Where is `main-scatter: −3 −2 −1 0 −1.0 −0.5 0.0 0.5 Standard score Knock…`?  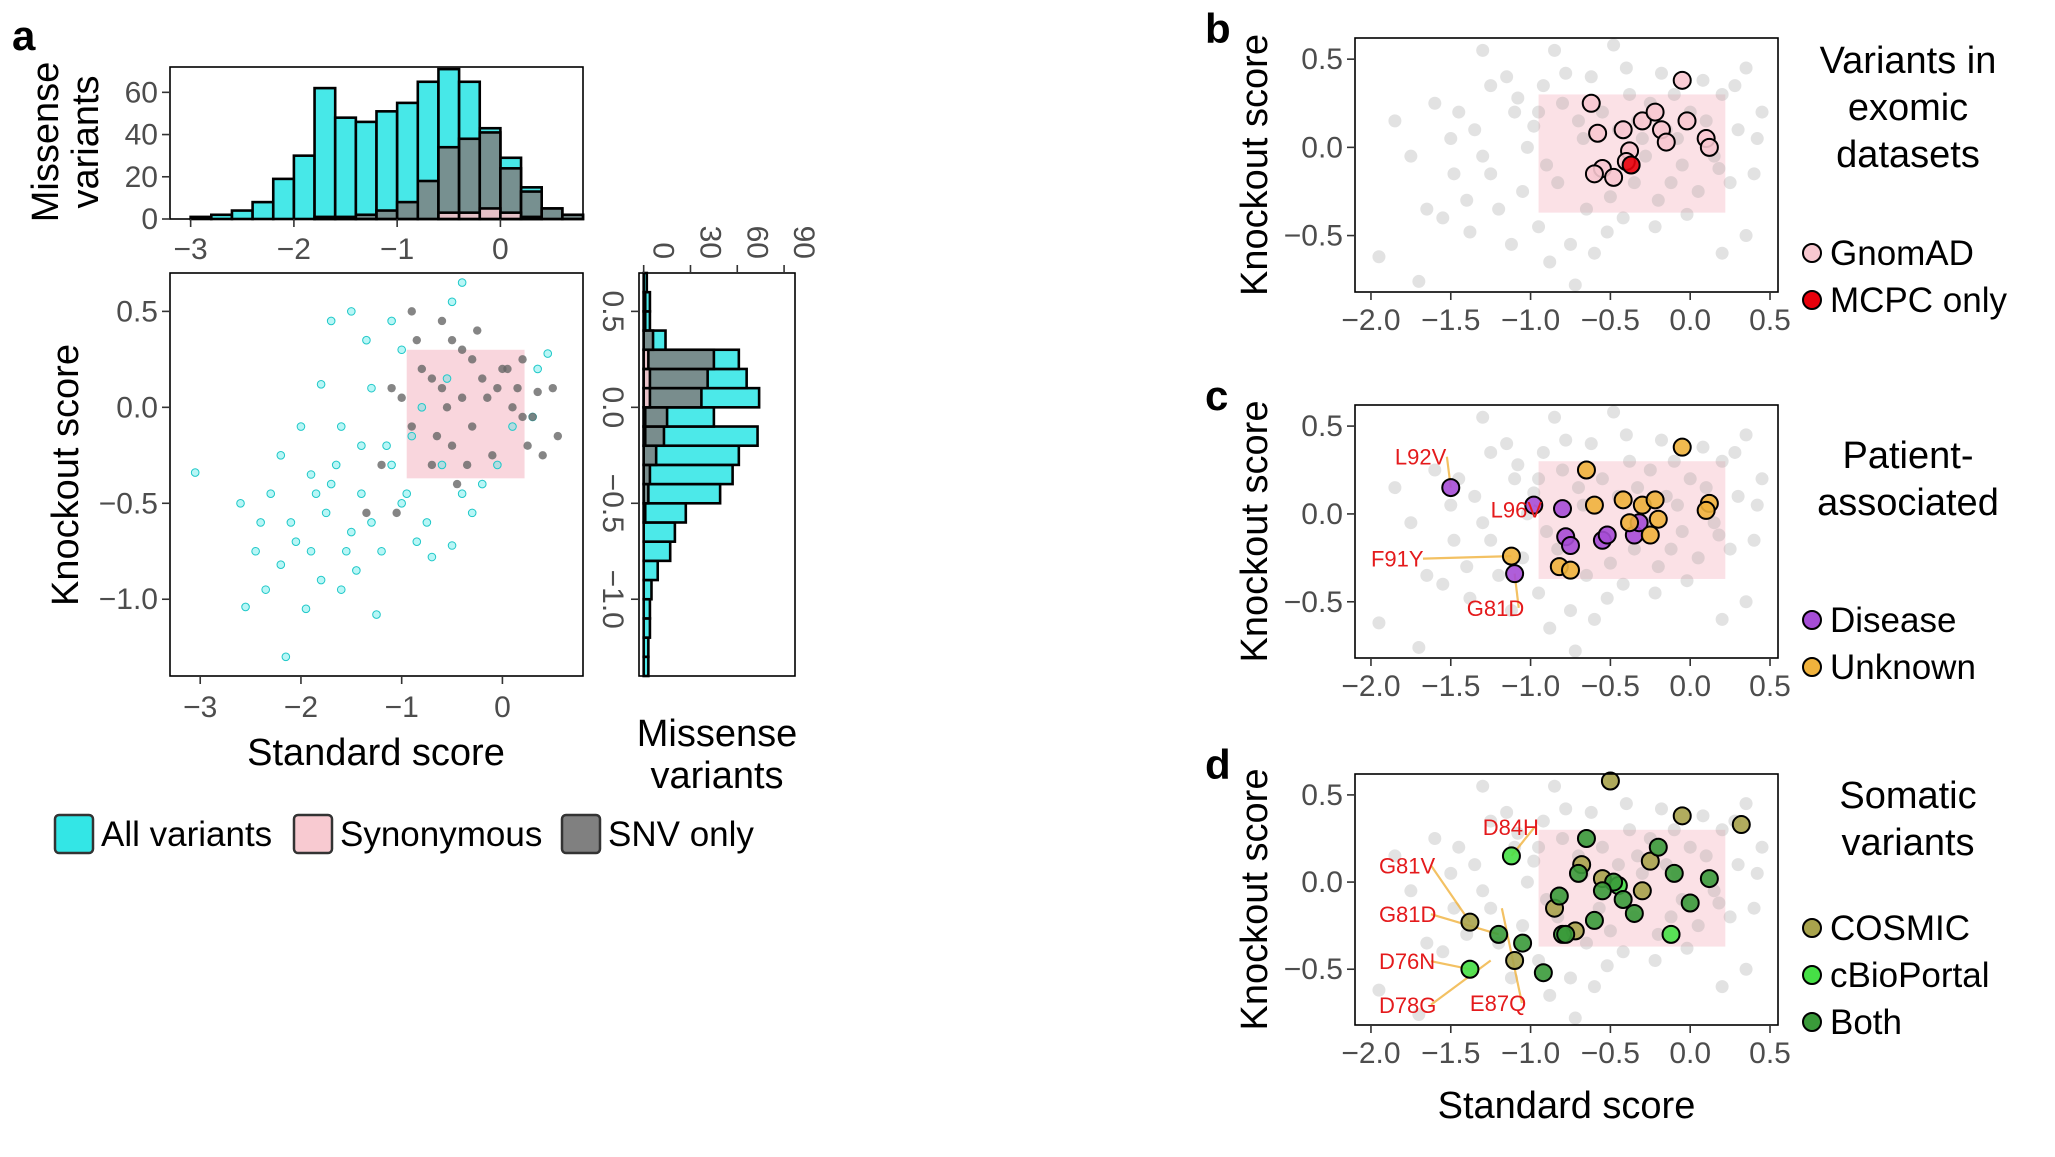 main-scatter: −3 −2 −1 0 −1.0 −0.5 0.0 0.5 Standard score Knock… is located at coordinates (314, 523).